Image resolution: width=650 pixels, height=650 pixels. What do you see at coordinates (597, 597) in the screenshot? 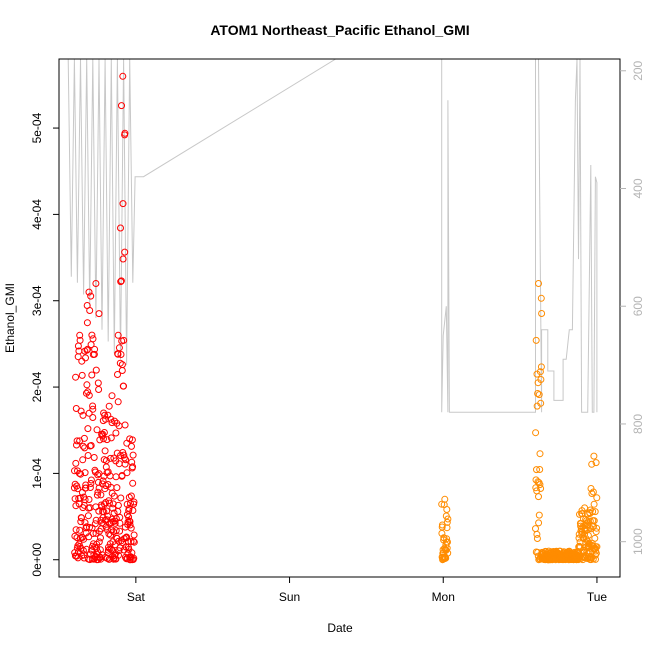
I see `x-tick-label: Tue` at bounding box center [597, 597].